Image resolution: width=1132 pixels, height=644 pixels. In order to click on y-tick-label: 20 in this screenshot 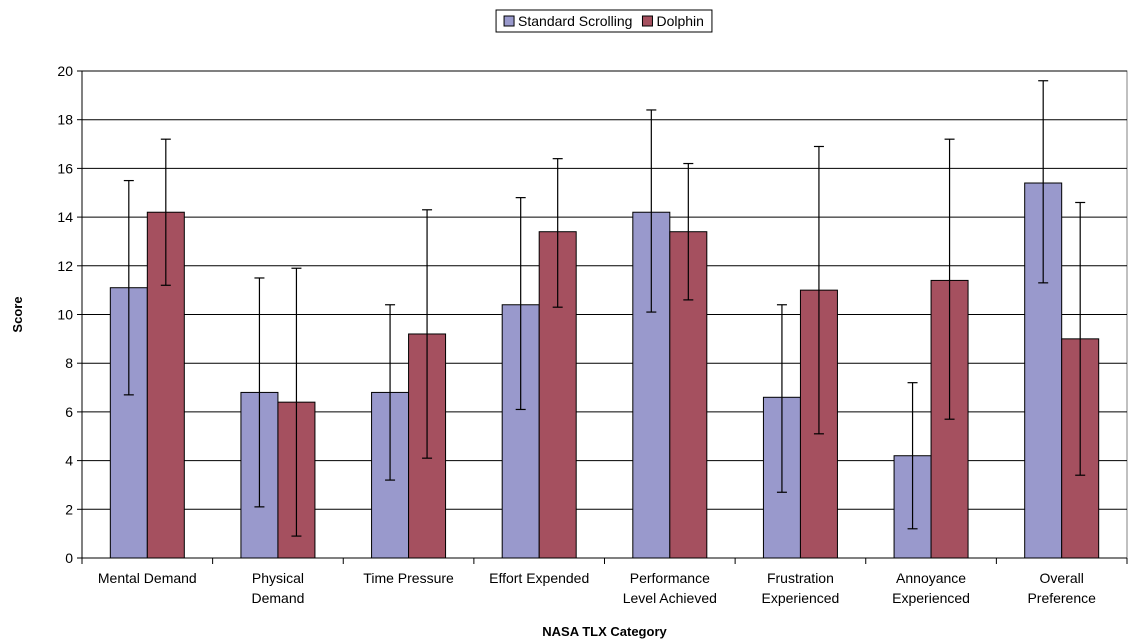, I will do `click(65, 71)`.